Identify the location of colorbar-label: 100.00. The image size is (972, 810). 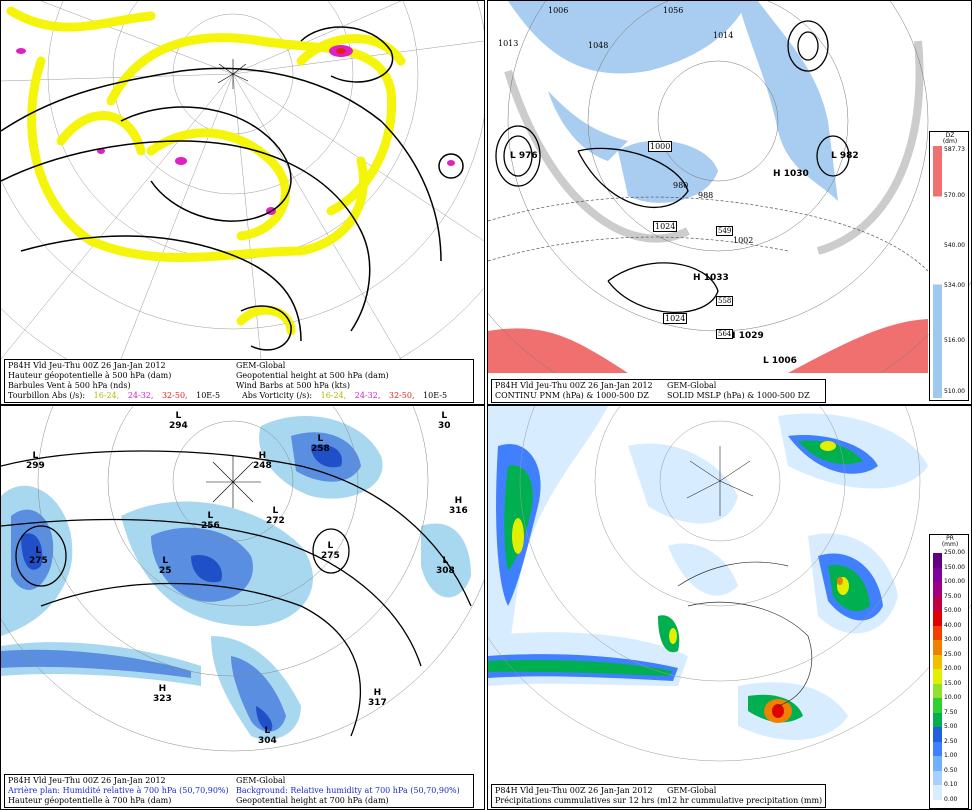
(954, 581).